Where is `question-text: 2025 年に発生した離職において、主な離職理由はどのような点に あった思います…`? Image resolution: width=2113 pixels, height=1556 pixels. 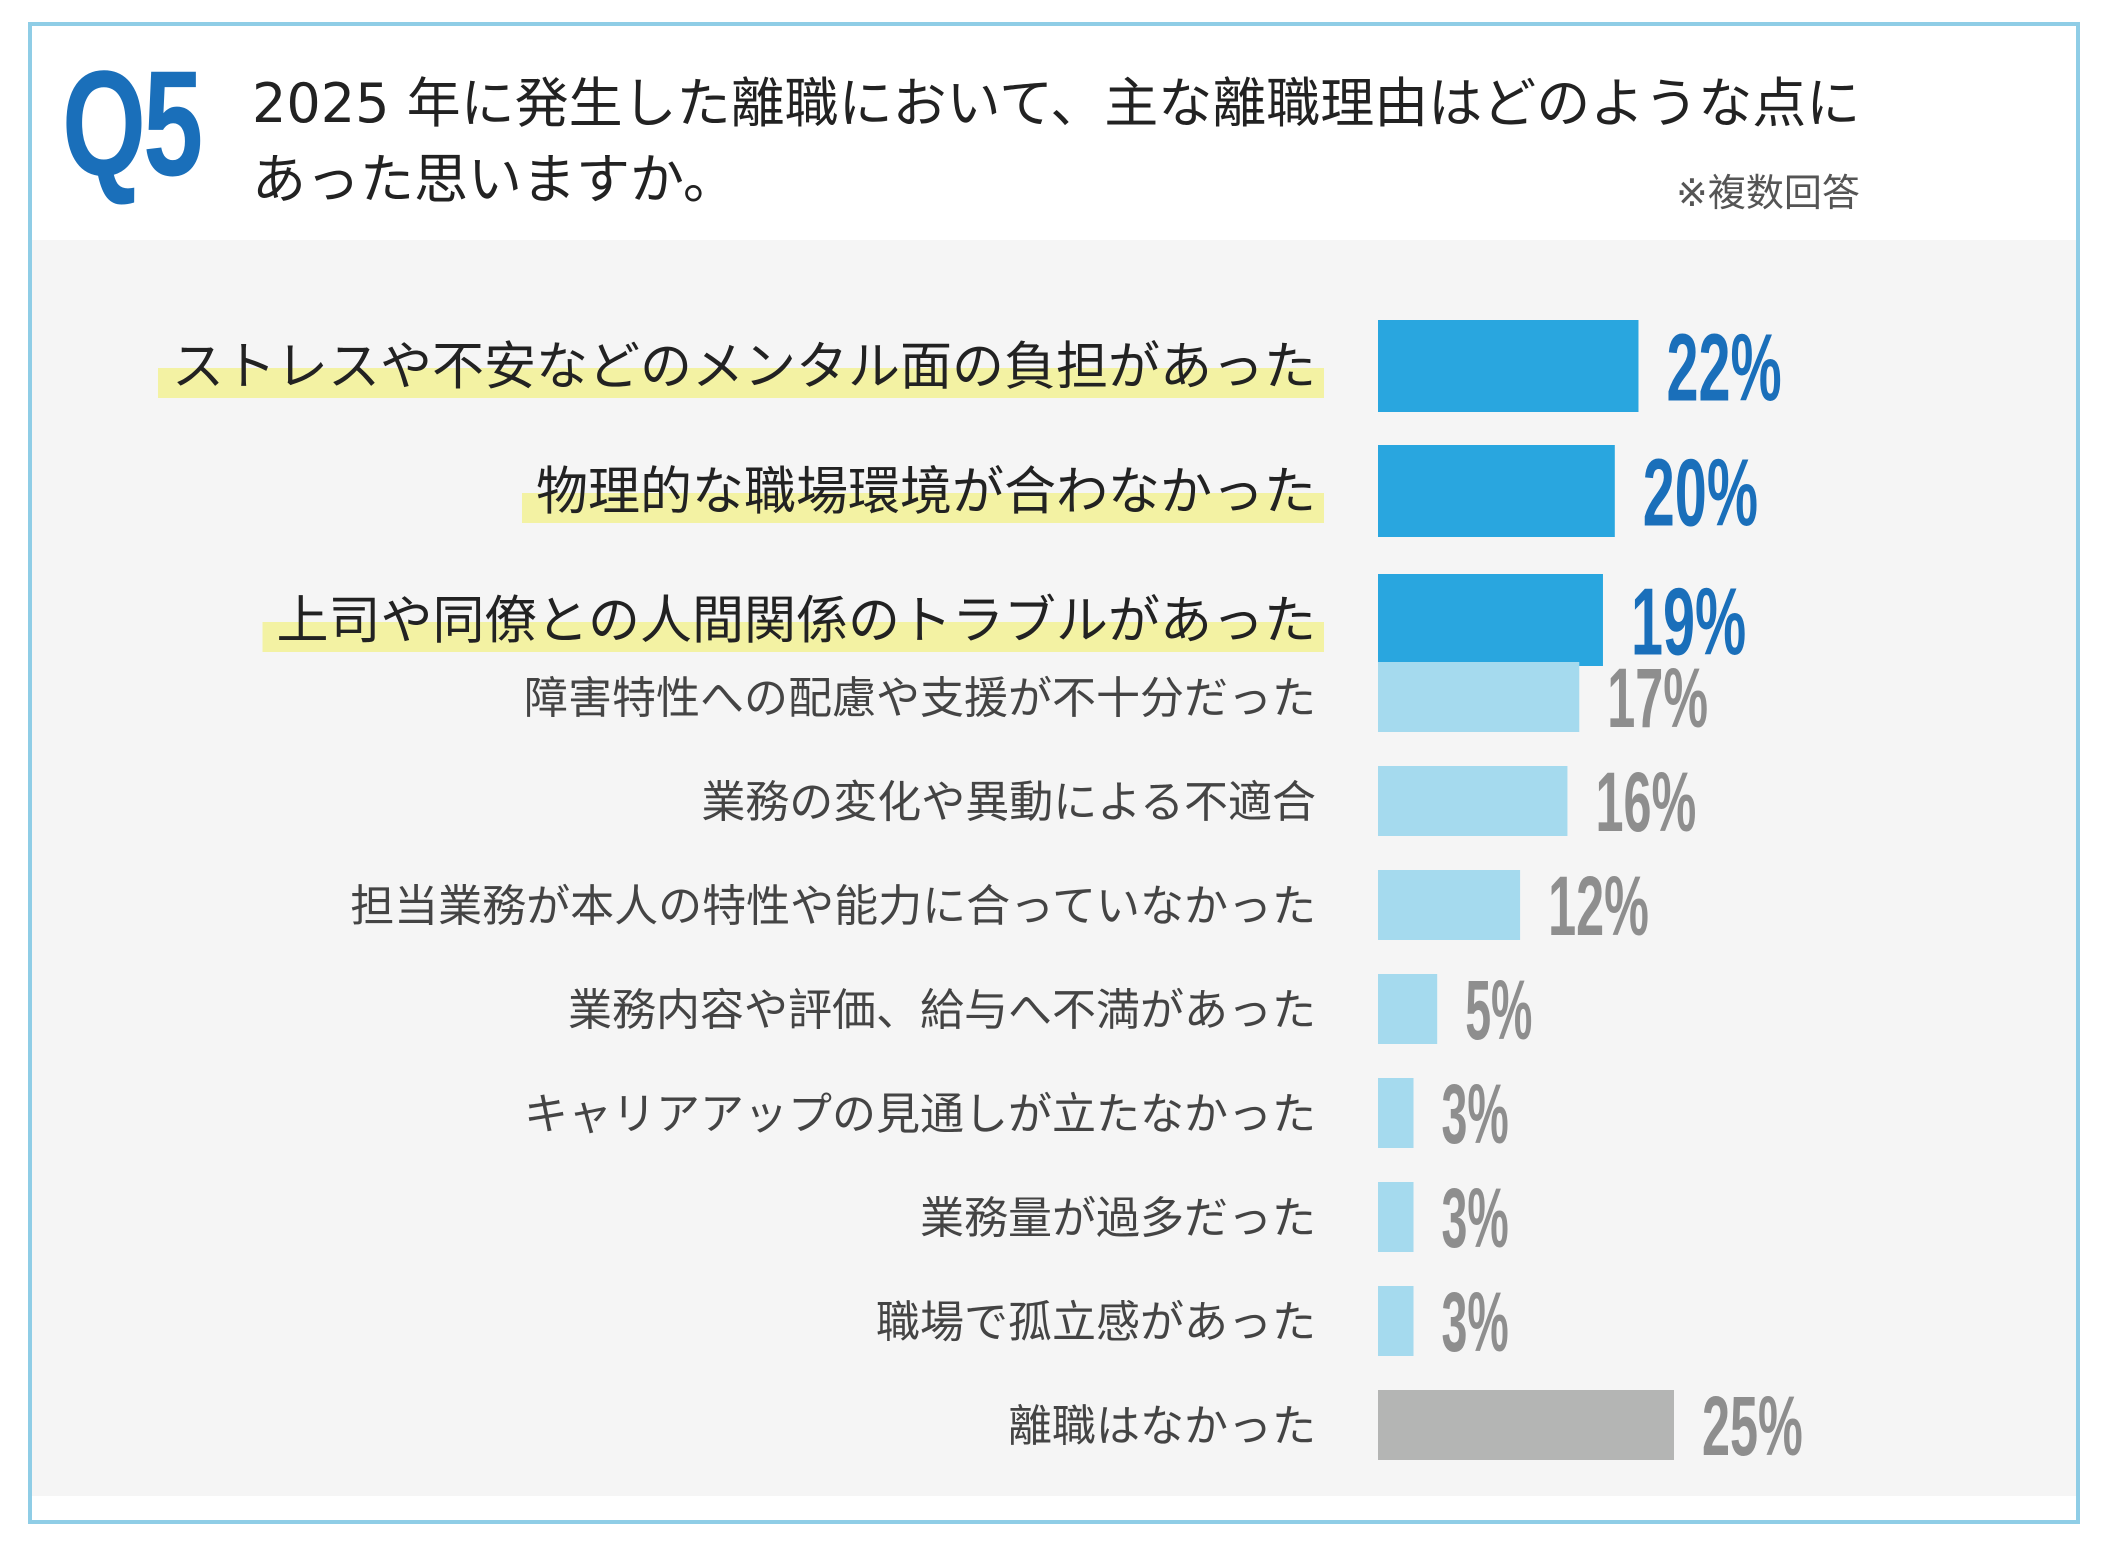
question-text: 2025 年に発生した離職において、主な離職理由はどのような点に あった思います… is located at coordinates (1152, 142).